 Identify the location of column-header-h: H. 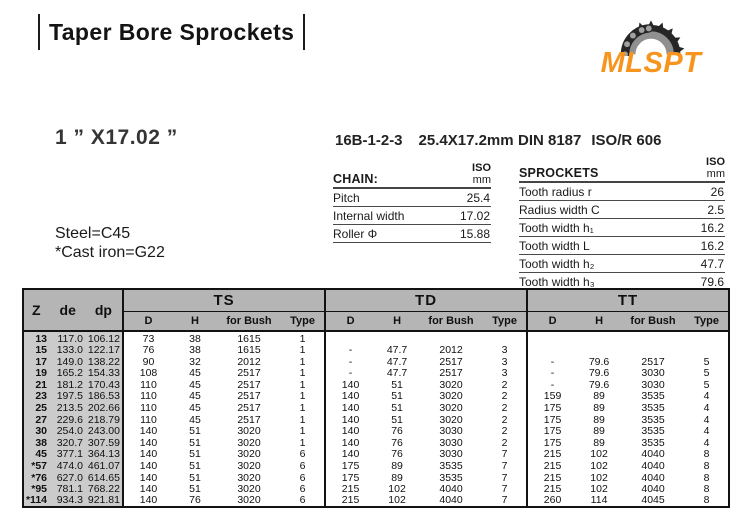
(599, 321).